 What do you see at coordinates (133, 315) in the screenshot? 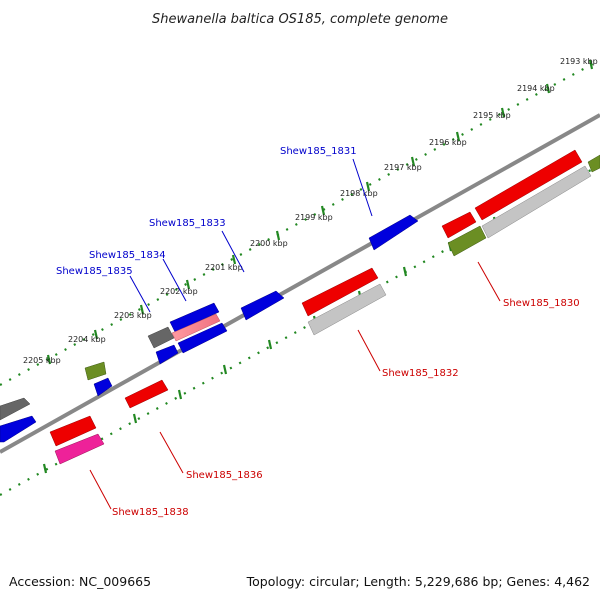
I see `scale-label: 2203 kbp` at bounding box center [133, 315].